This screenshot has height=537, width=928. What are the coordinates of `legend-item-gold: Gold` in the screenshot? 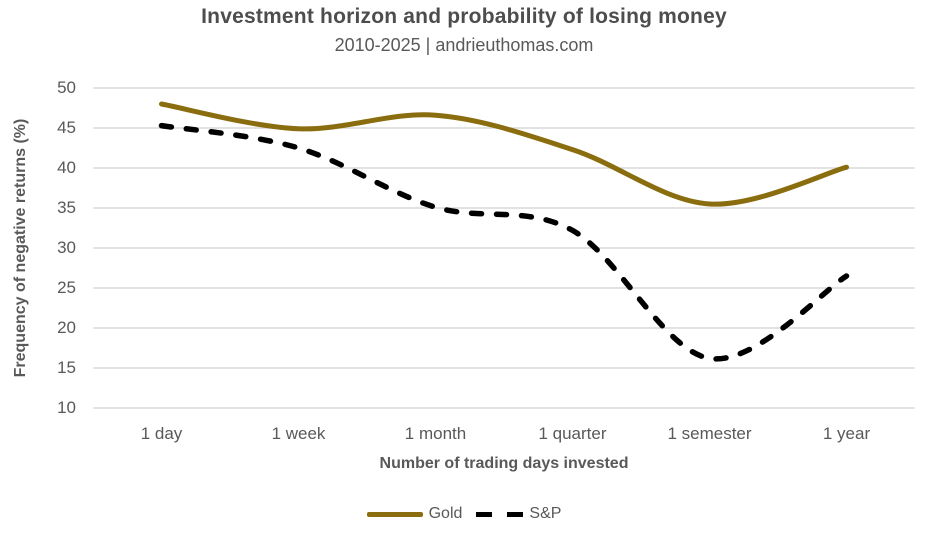 It's located at (414, 514).